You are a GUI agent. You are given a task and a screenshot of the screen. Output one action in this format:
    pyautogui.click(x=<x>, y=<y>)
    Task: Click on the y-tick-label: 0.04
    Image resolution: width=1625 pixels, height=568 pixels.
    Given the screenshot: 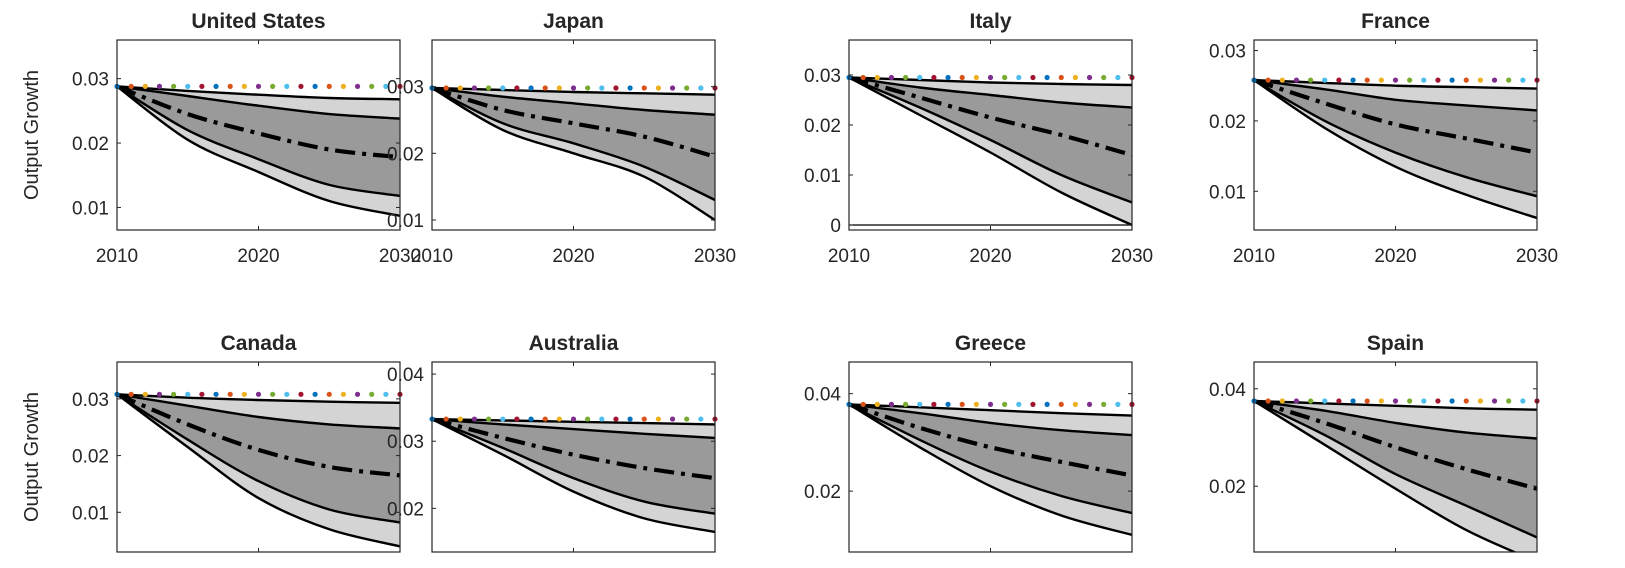 What is the action you would take?
    pyautogui.click(x=822, y=395)
    